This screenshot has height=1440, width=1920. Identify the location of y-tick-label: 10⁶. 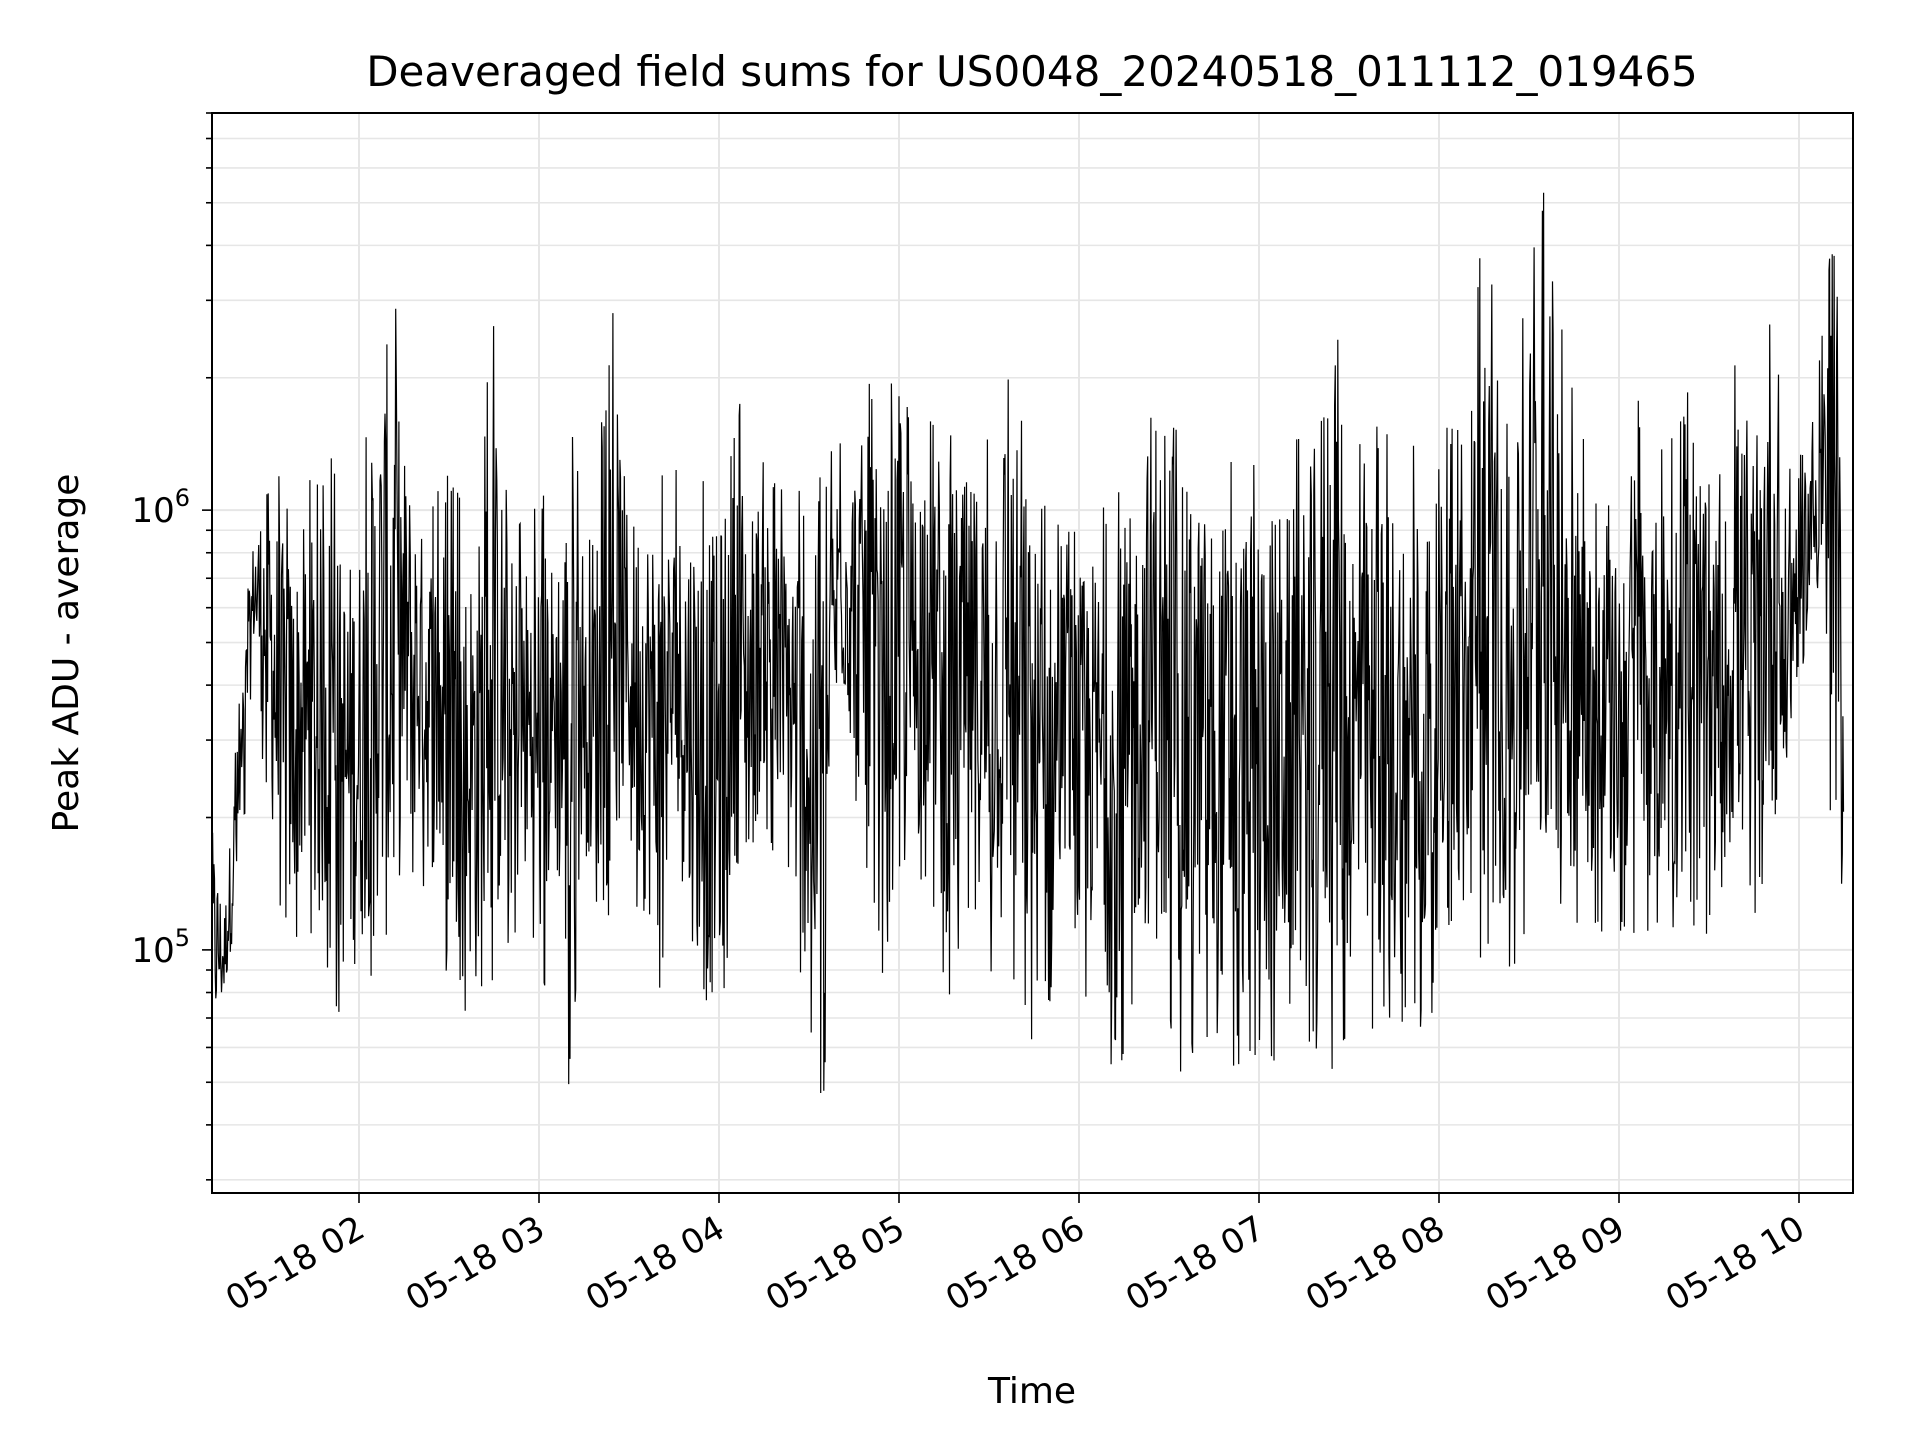
(160, 507).